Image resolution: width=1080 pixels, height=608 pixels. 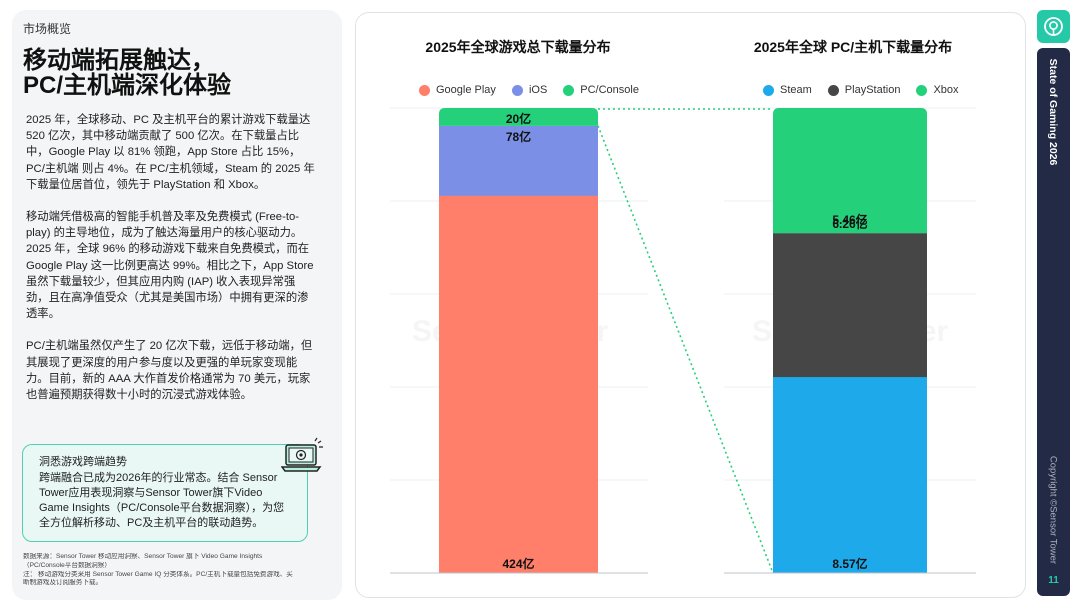 I want to click on laptop-icon, so click(x=302, y=454).